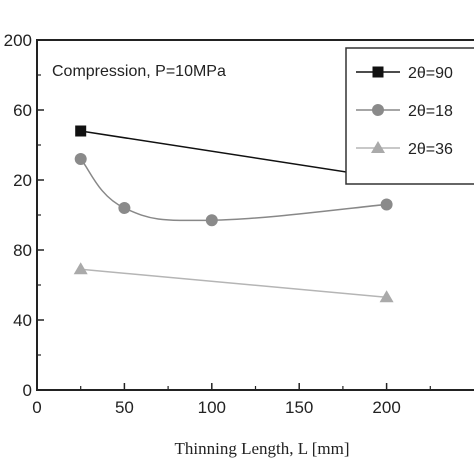 This screenshot has height=474, width=474. What do you see at coordinates (212, 407) in the screenshot?
I see `x-tick-label: 100` at bounding box center [212, 407].